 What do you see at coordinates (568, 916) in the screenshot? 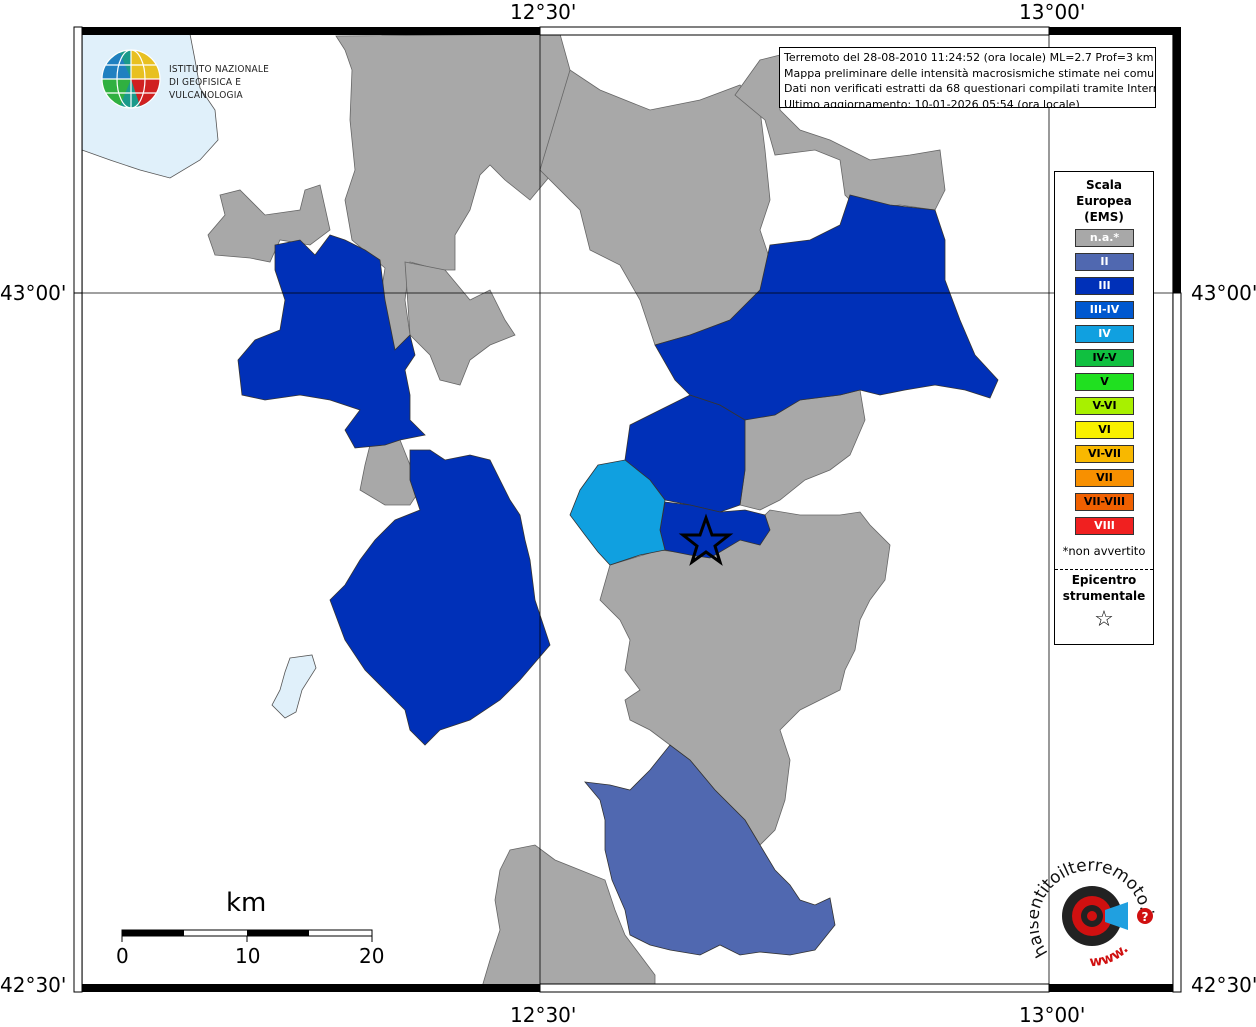
I see `region-na-southwest` at bounding box center [568, 916].